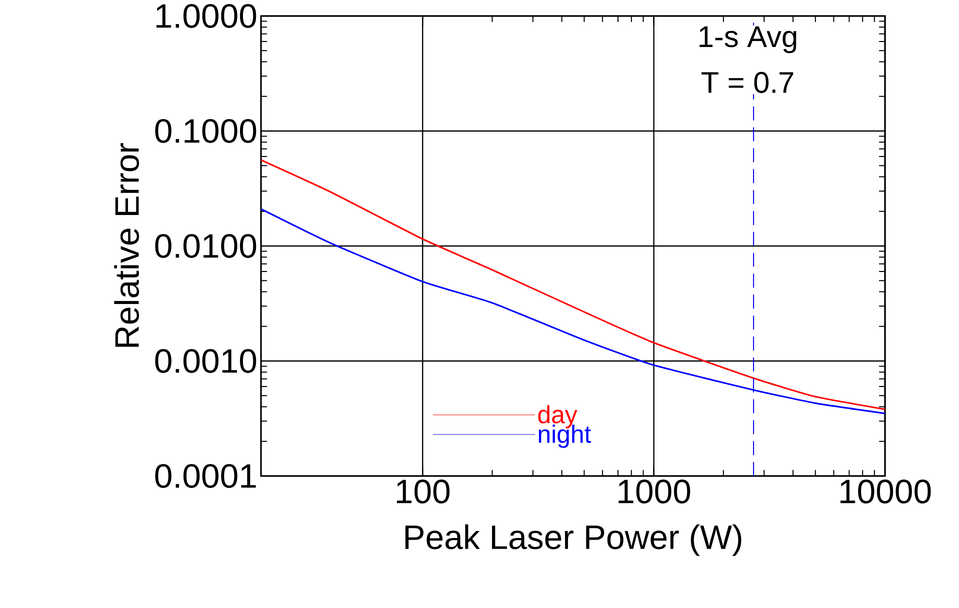 This screenshot has width=959, height=608. What do you see at coordinates (205, 246) in the screenshot?
I see `y-tick-label: 0.0100` at bounding box center [205, 246].